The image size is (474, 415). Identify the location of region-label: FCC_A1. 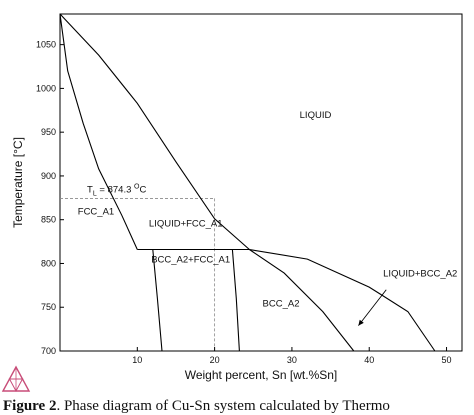
(96, 211).